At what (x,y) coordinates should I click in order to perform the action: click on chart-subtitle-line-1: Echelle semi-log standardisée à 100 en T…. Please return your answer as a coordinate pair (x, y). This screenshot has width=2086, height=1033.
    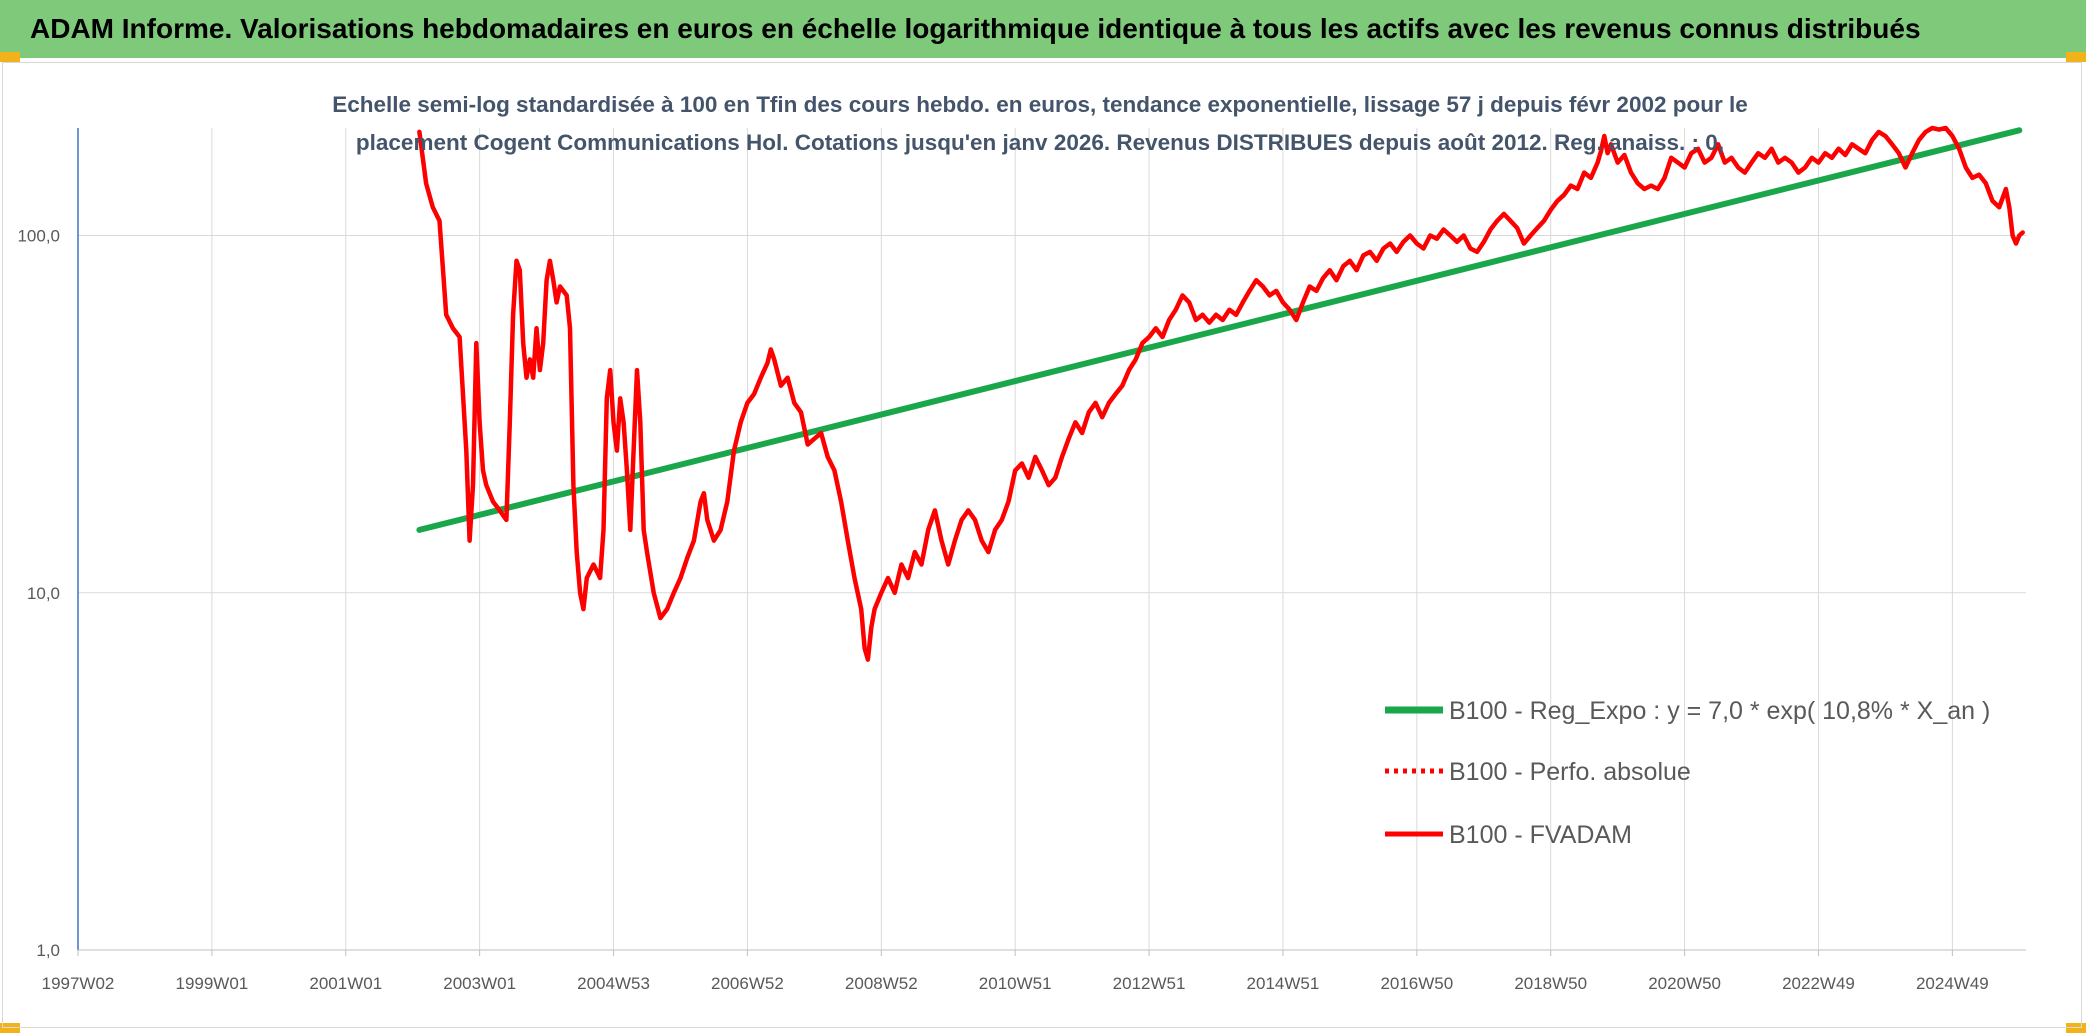
    Looking at the image, I should click on (1040, 104).